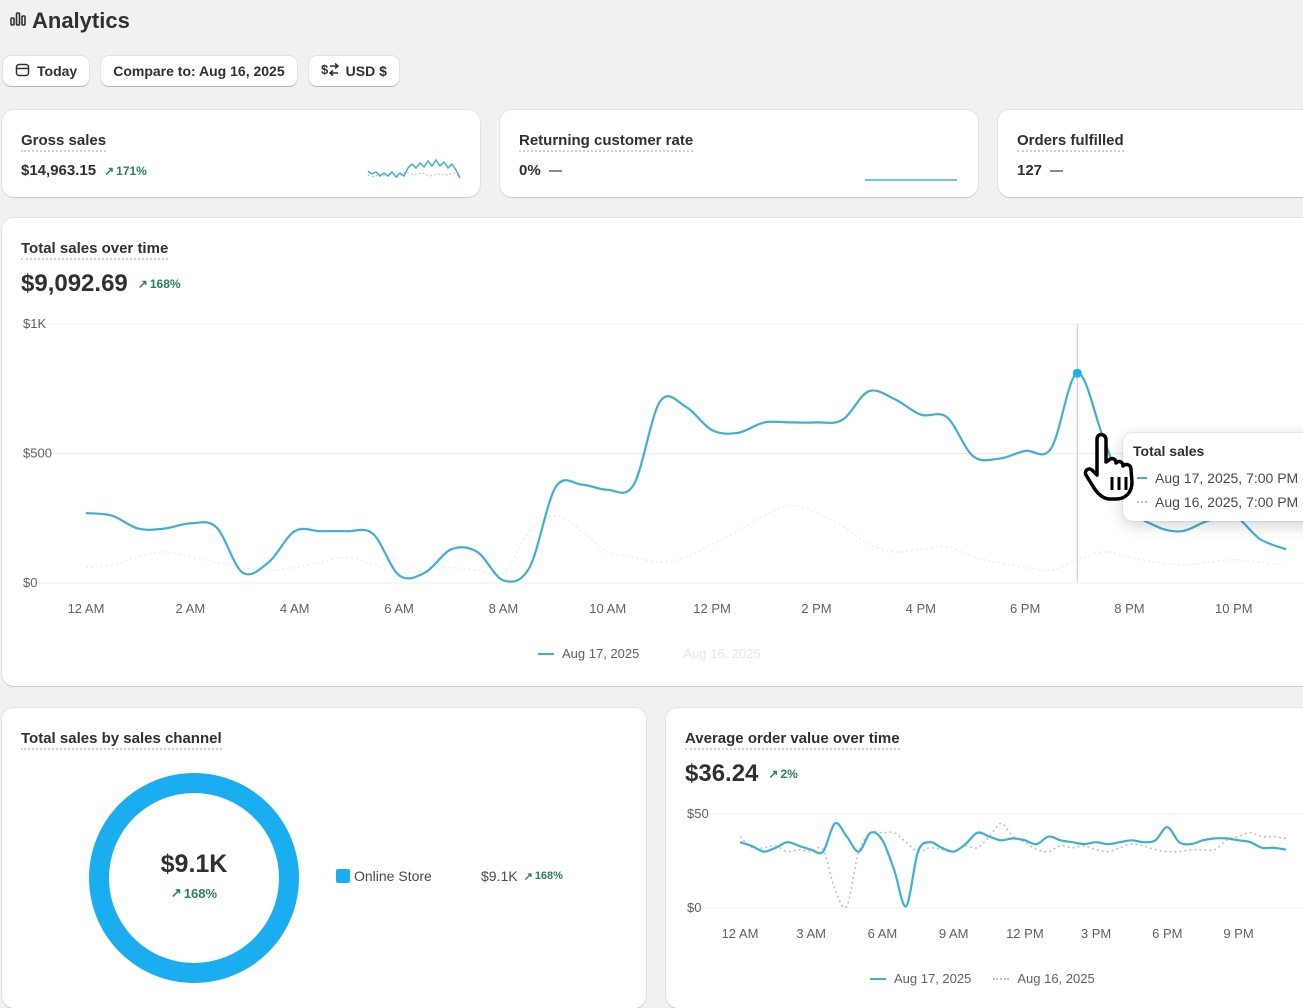  What do you see at coordinates (921, 608) in the screenshot?
I see `x-tick-label: 4 PM` at bounding box center [921, 608].